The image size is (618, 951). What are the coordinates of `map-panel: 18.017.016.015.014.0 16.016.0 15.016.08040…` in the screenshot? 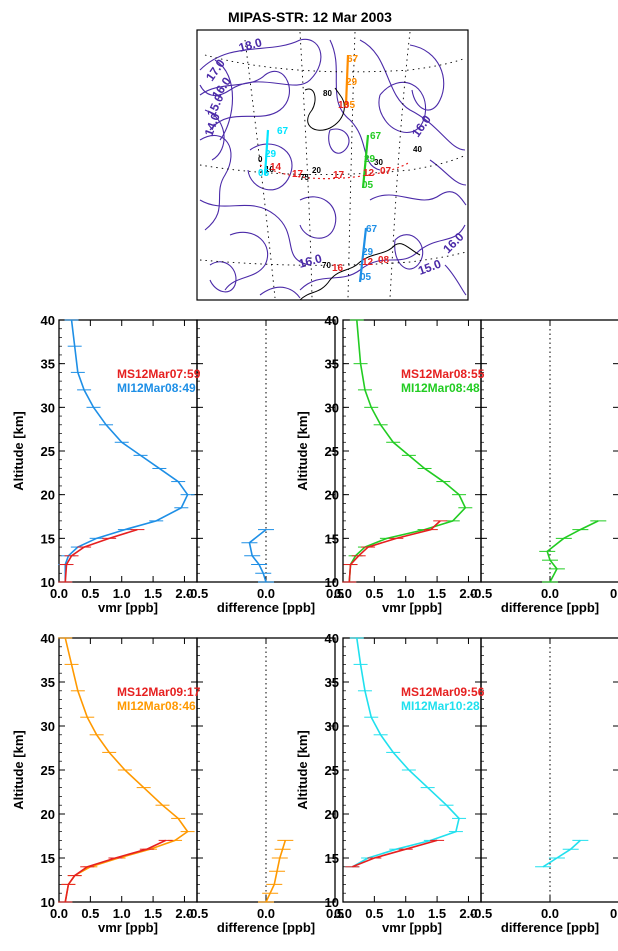 It's located at (332, 165).